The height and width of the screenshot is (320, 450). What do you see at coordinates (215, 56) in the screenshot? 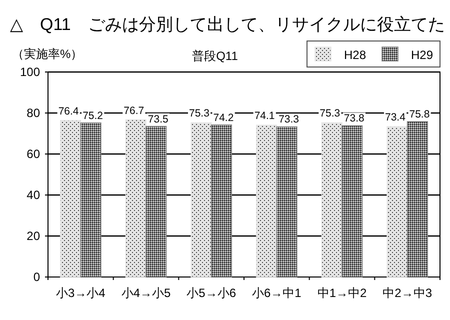
I see `chart-subtitle: 普段Q11` at bounding box center [215, 56].